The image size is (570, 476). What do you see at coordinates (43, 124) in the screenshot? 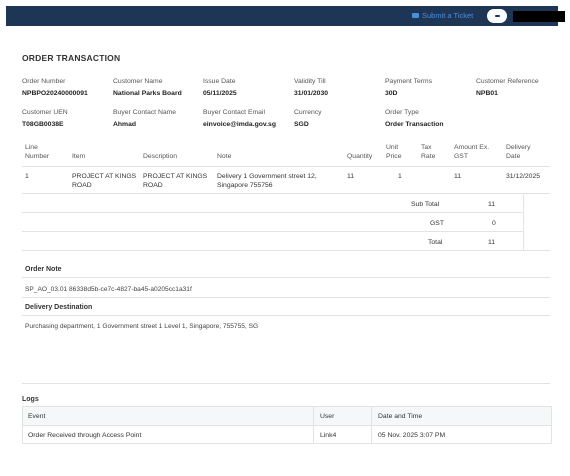
I see `customer-uen-value: T08GB0038E` at bounding box center [43, 124].